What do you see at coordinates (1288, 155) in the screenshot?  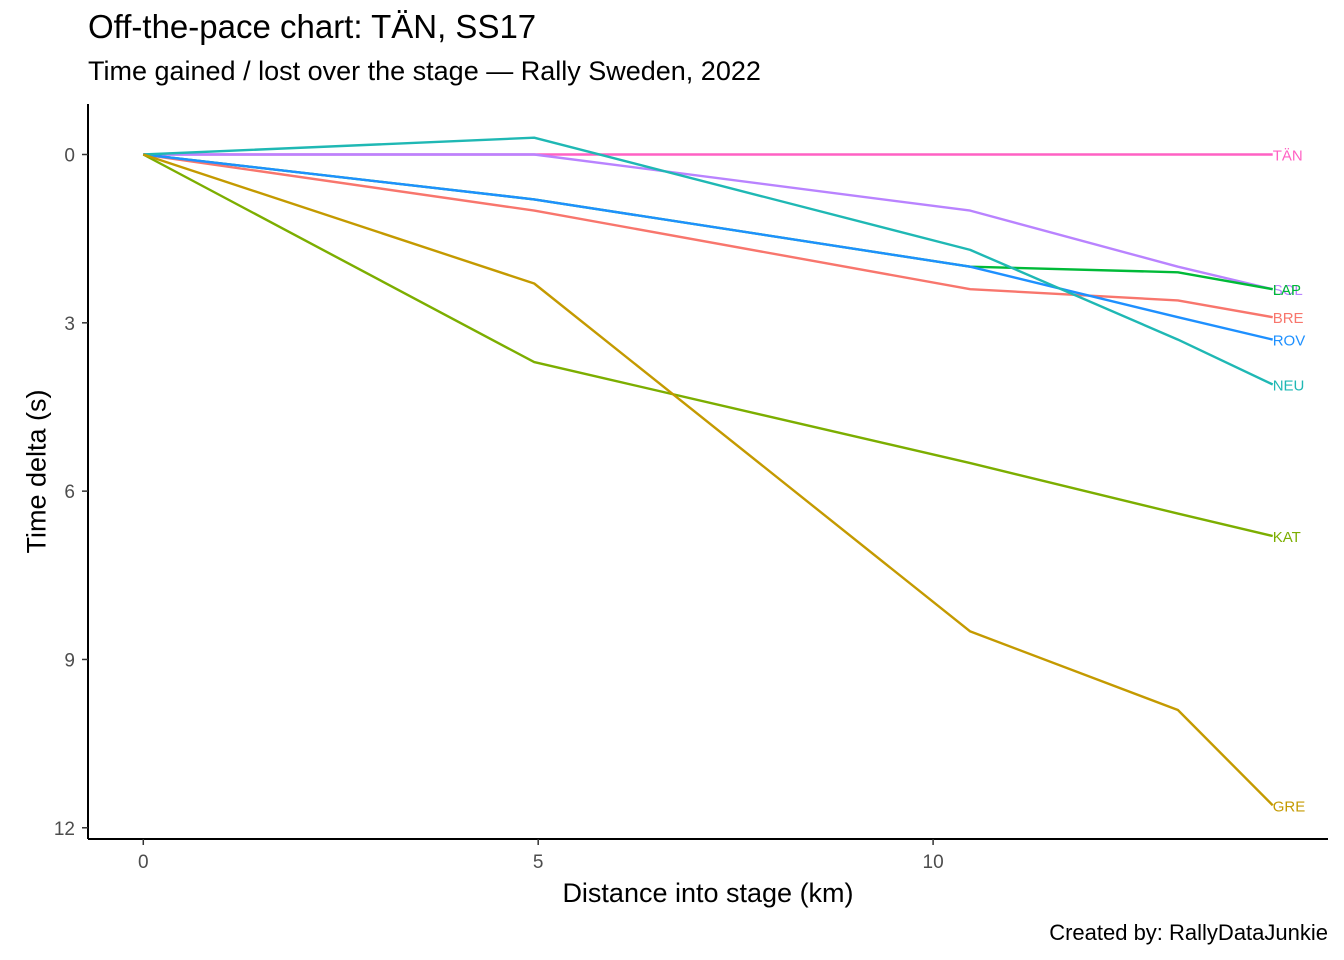 I see `end-label-tän: TÄN` at bounding box center [1288, 155].